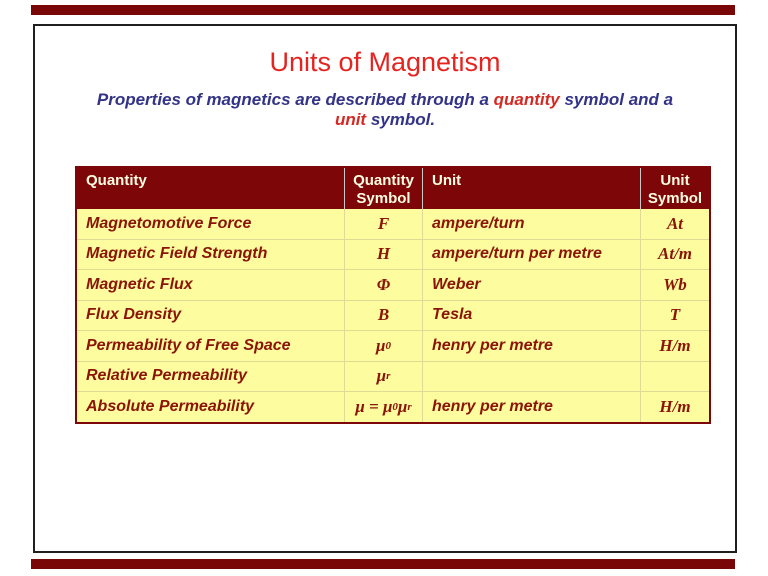  What do you see at coordinates (383, 188) in the screenshot?
I see `column-header-quantity-symbol: Quantity Symbol` at bounding box center [383, 188].